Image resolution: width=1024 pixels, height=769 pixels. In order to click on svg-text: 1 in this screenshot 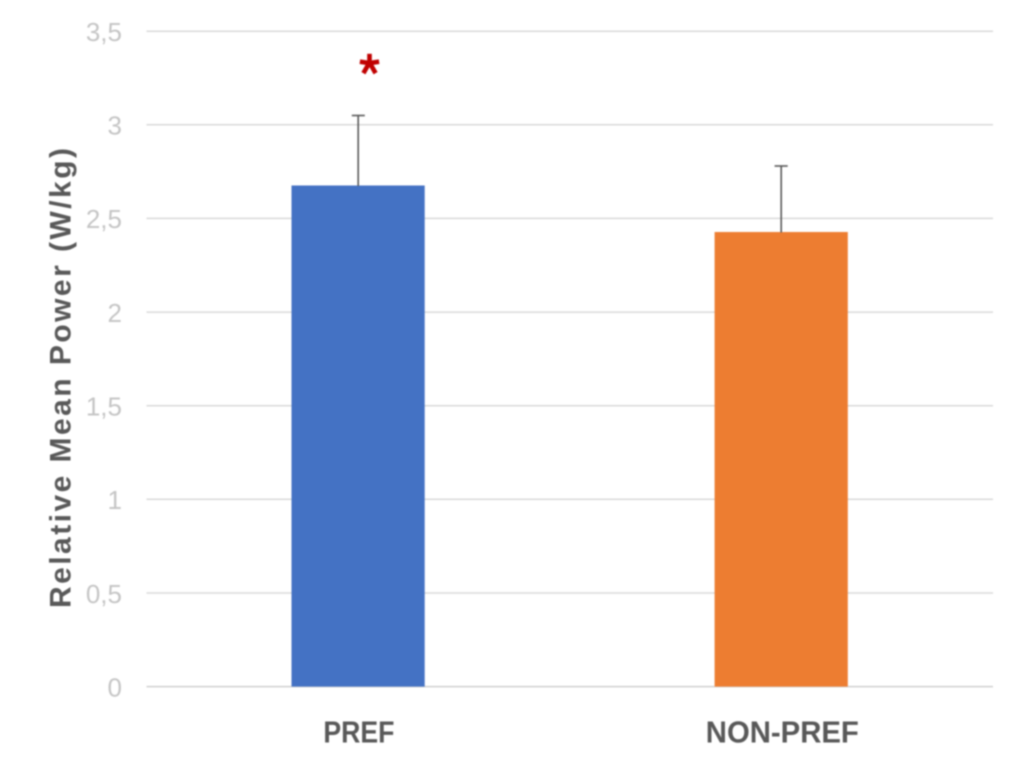, I will do `click(115, 500)`.